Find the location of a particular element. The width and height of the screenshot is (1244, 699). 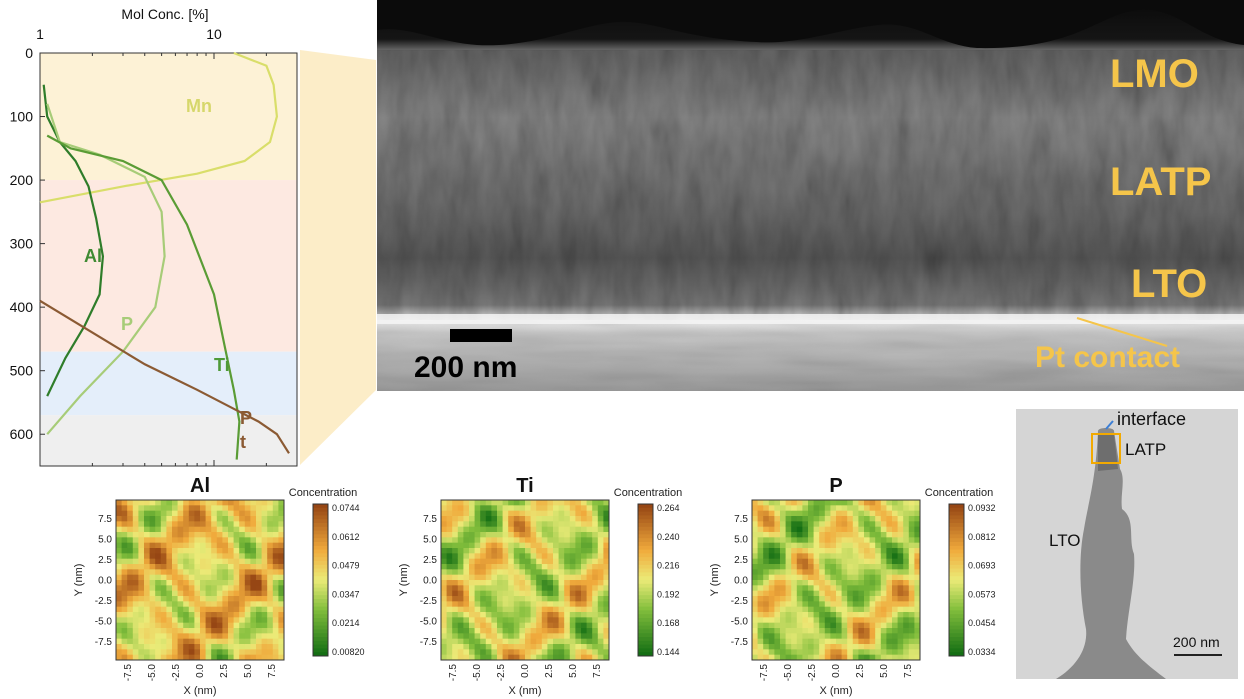

y-tick-label: -2.5 is located at coordinates (740, 601).